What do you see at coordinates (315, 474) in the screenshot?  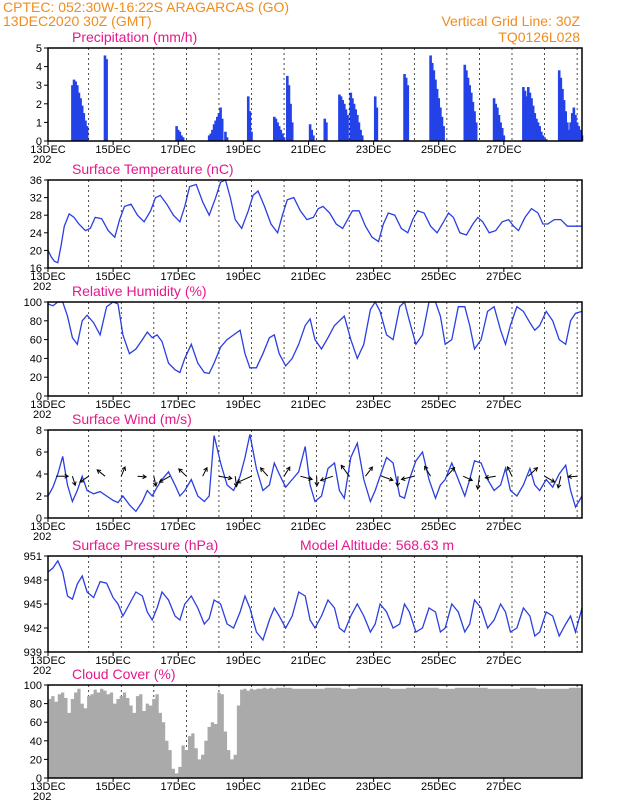 I see `wind-frame` at bounding box center [315, 474].